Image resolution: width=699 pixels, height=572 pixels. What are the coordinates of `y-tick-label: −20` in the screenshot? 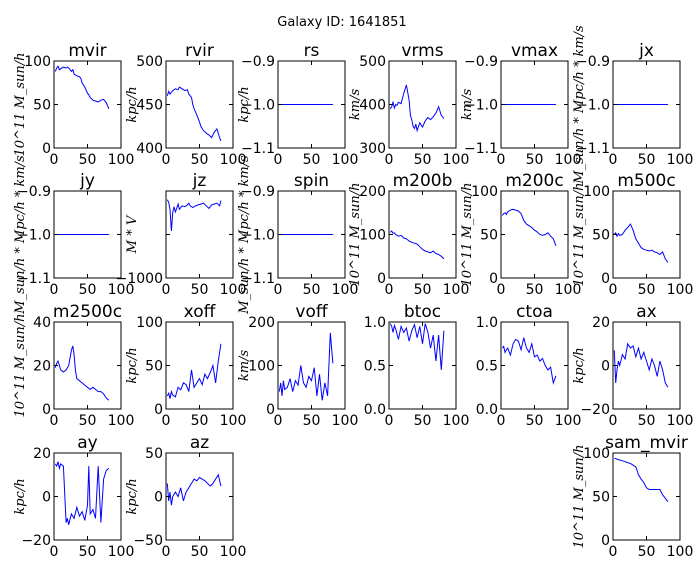 It's located at (36, 541).